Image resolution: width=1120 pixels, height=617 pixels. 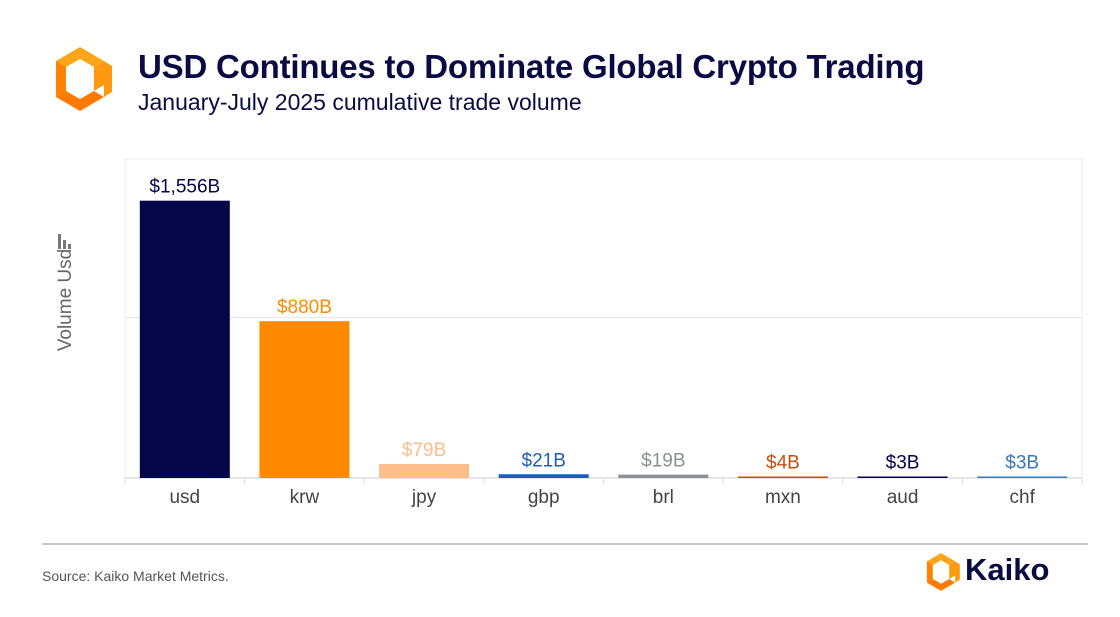 I want to click on bar-chf, so click(x=1022, y=477).